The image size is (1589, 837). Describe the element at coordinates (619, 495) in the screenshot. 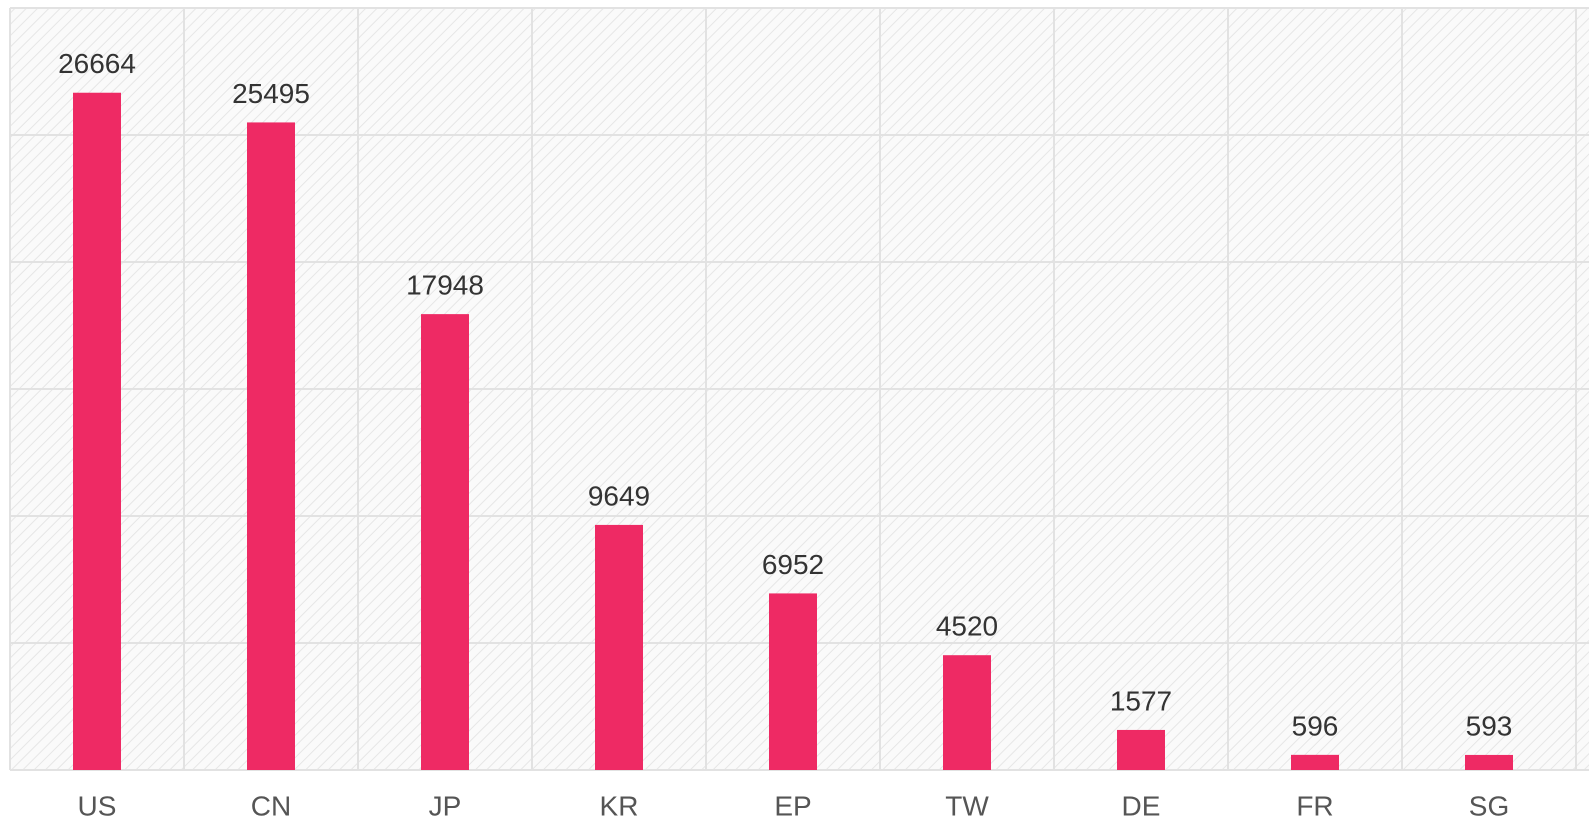

I see `value-label: 9649` at that location.